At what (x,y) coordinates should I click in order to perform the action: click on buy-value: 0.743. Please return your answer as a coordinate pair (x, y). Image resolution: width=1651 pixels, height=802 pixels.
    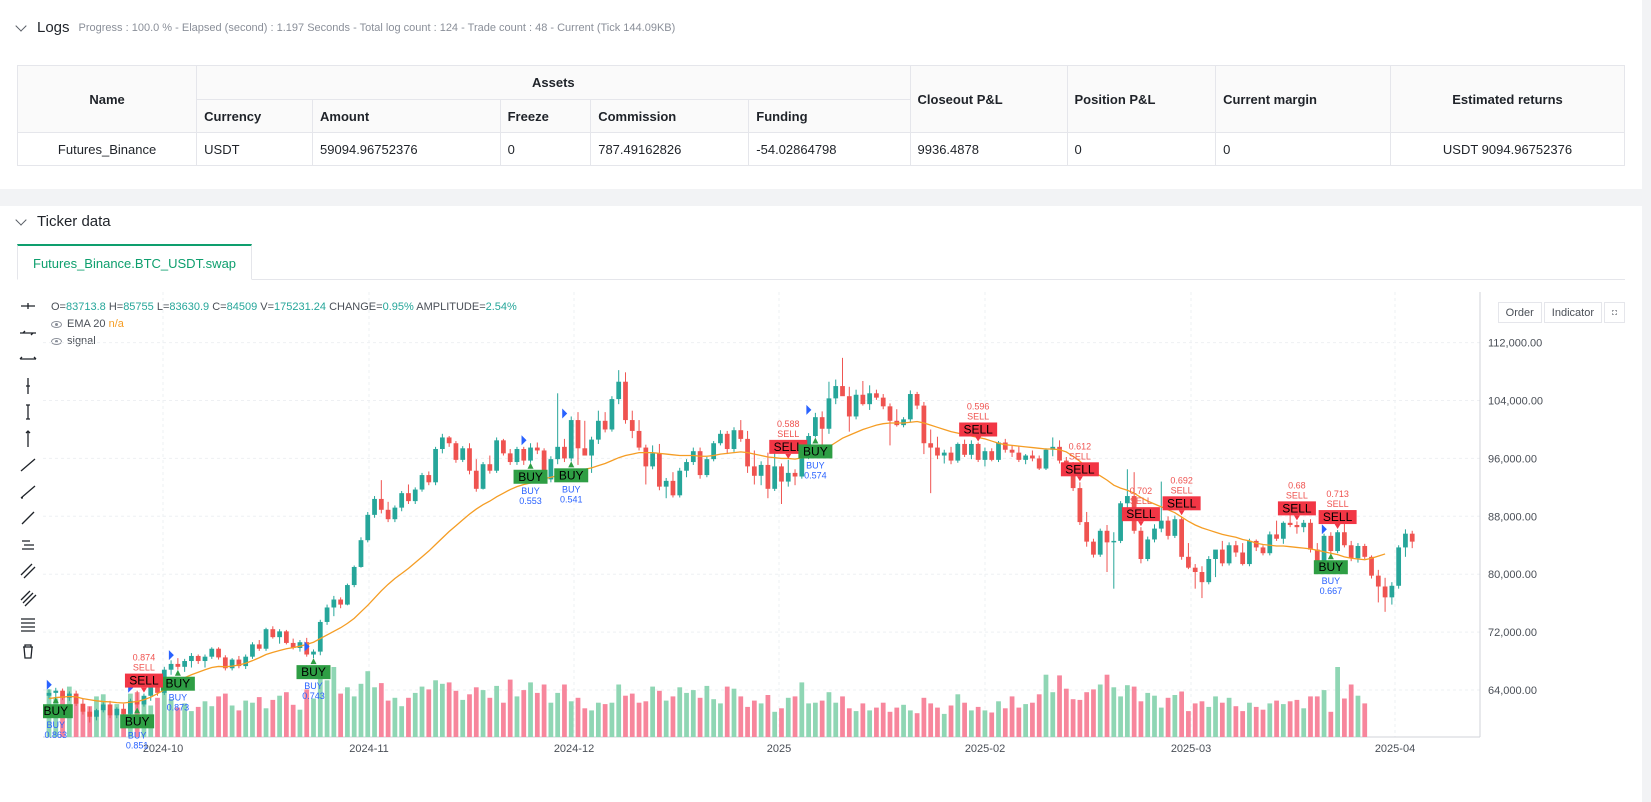
    Looking at the image, I should click on (313, 696).